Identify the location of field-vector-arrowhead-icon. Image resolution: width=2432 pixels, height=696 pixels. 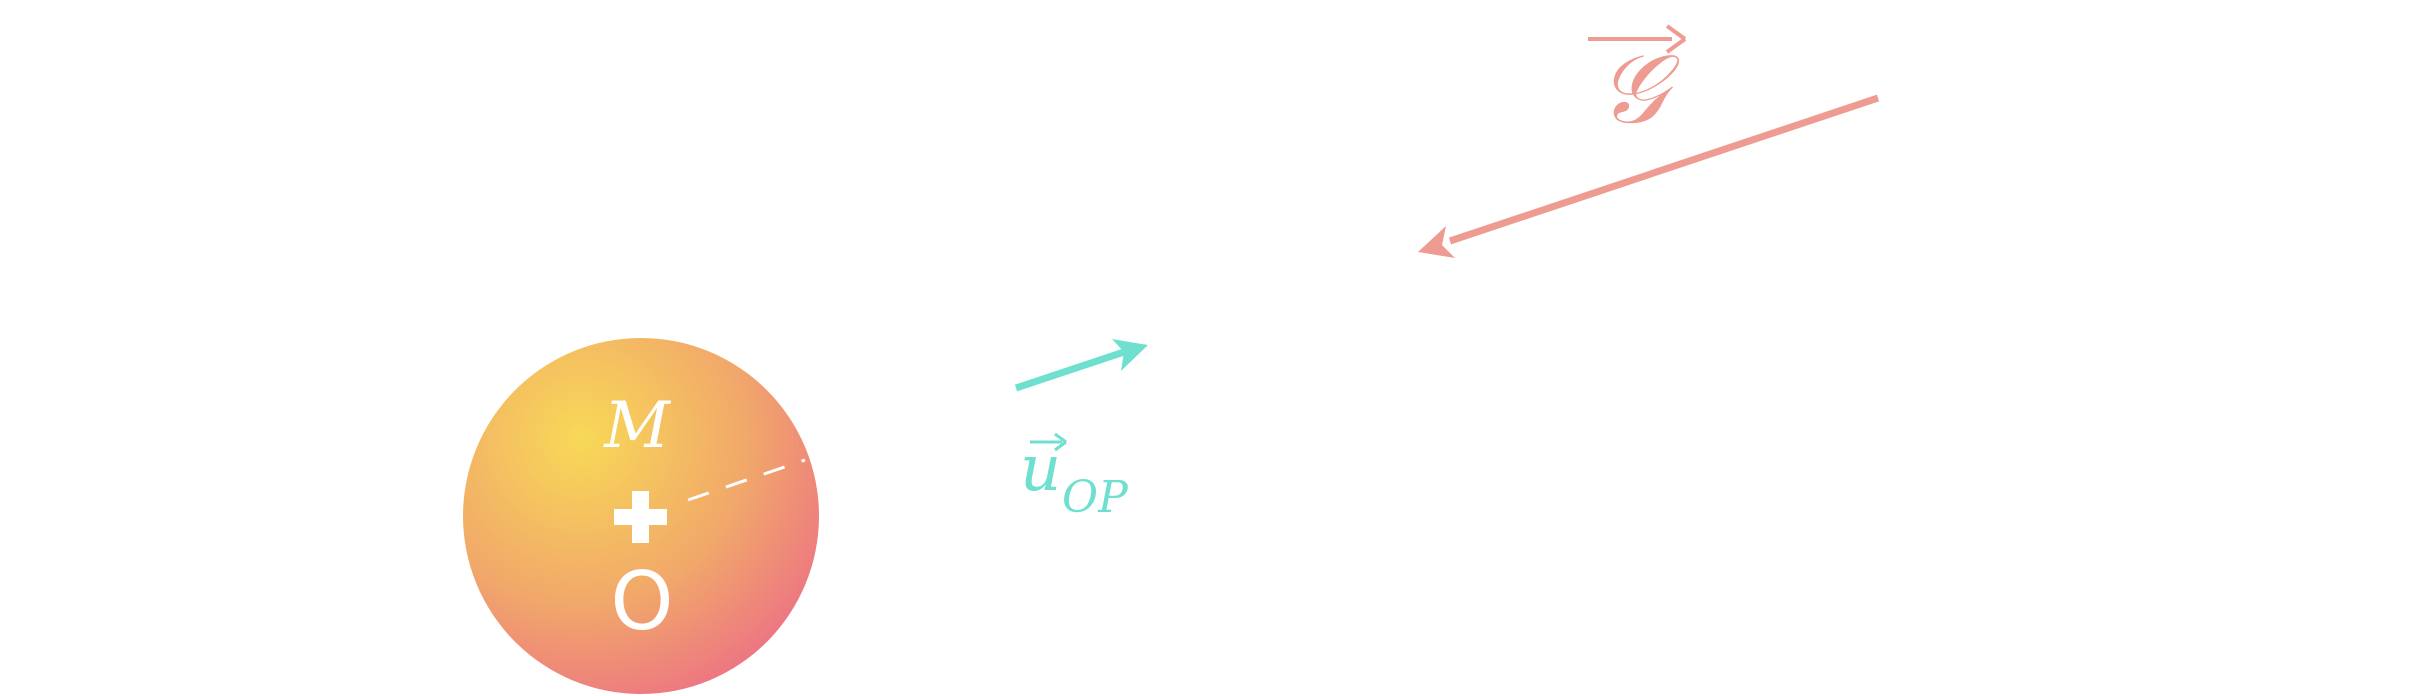
(1436, 242).